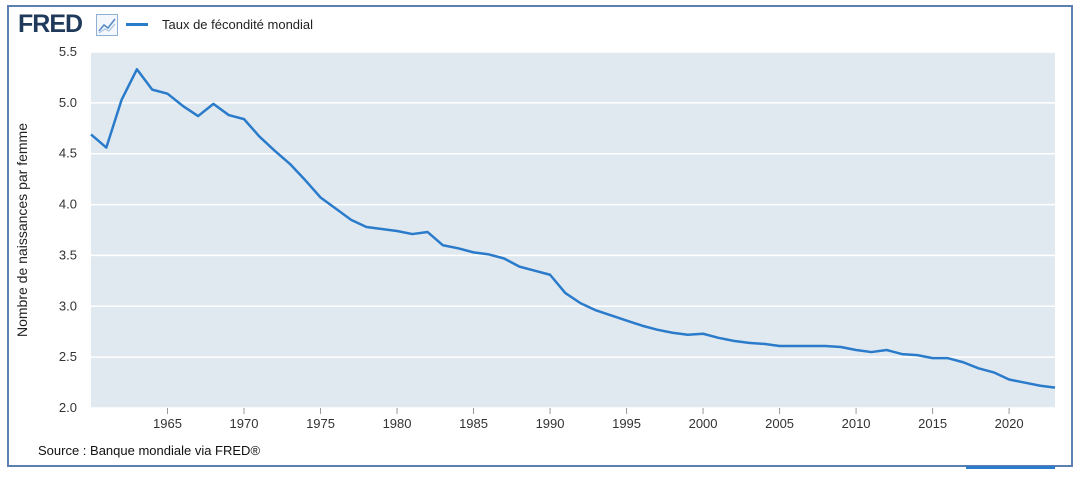  I want to click on y-tick-label: 2.0, so click(68, 407).